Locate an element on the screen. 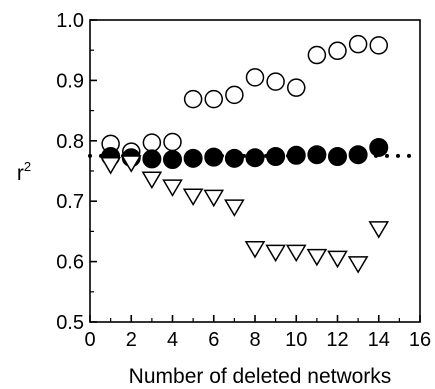  y-tick-label: 0.8 is located at coordinates (70, 142).